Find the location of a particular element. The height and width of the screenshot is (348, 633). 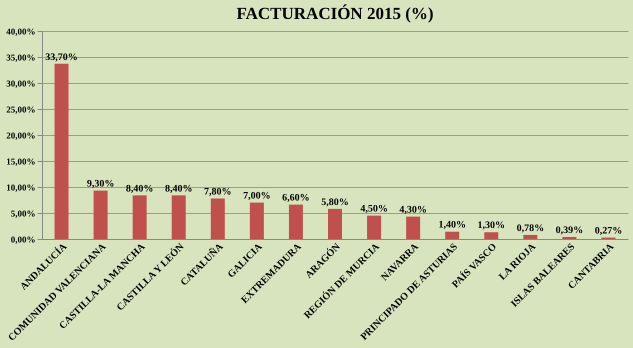

chart-title: FACTURACIÓN 2015 (%) is located at coordinates (335, 13).